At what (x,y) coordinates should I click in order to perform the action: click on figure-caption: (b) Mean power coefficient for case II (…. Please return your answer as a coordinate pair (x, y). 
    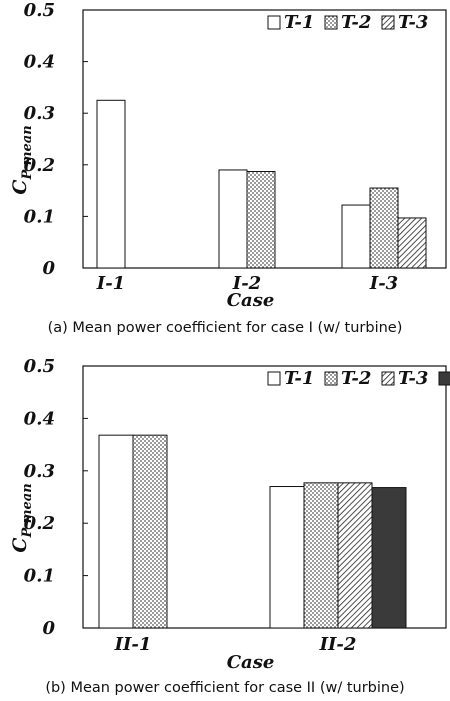
    Looking at the image, I should click on (224, 688).